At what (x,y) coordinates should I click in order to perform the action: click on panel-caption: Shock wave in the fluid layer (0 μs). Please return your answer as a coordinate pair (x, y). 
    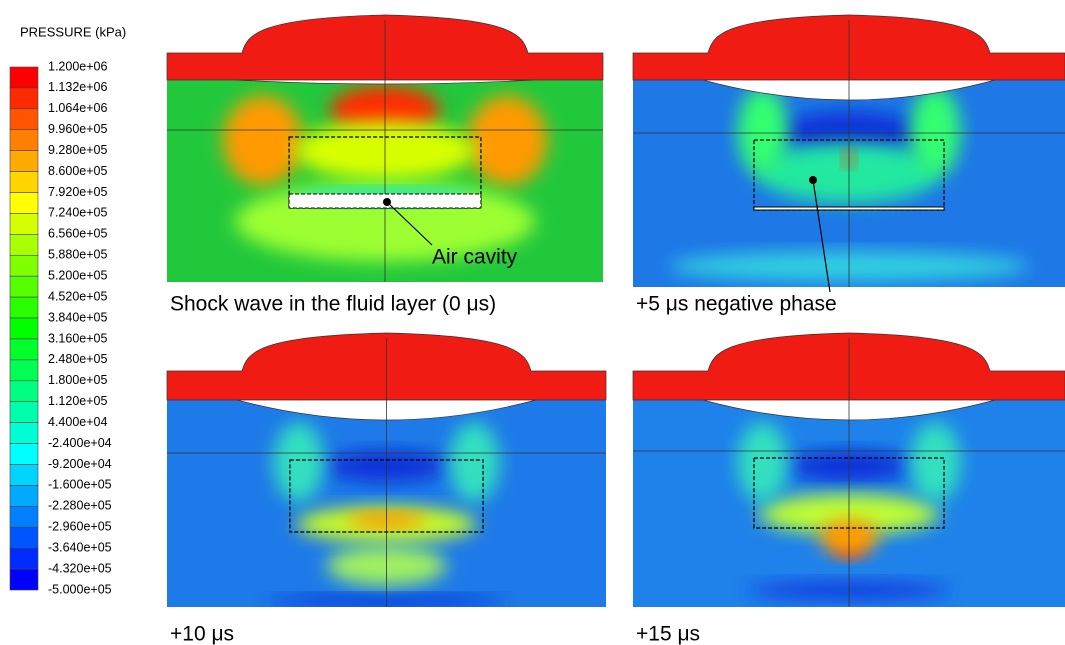
    Looking at the image, I should click on (333, 304).